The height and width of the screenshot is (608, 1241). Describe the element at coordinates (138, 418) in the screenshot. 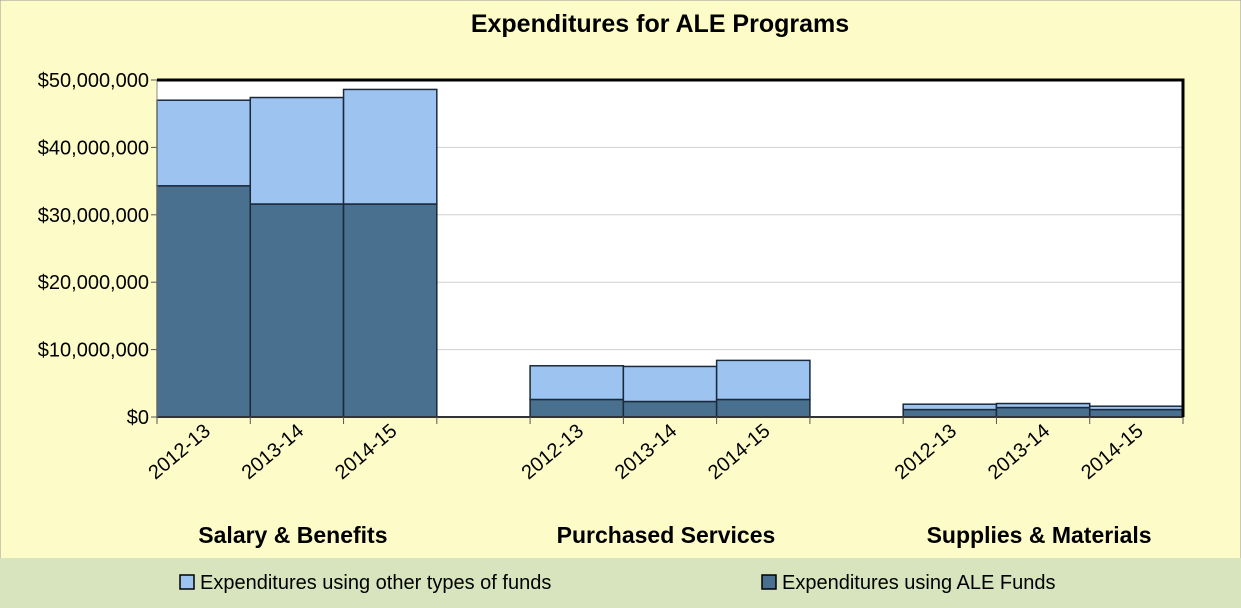

I see `y-tick-label: $0` at that location.